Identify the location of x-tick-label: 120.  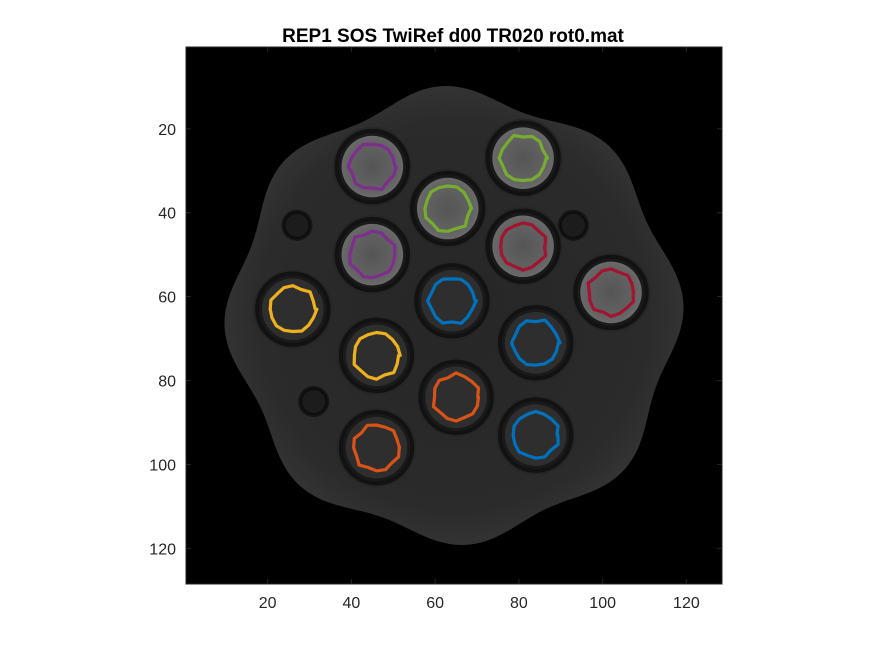
(686, 603).